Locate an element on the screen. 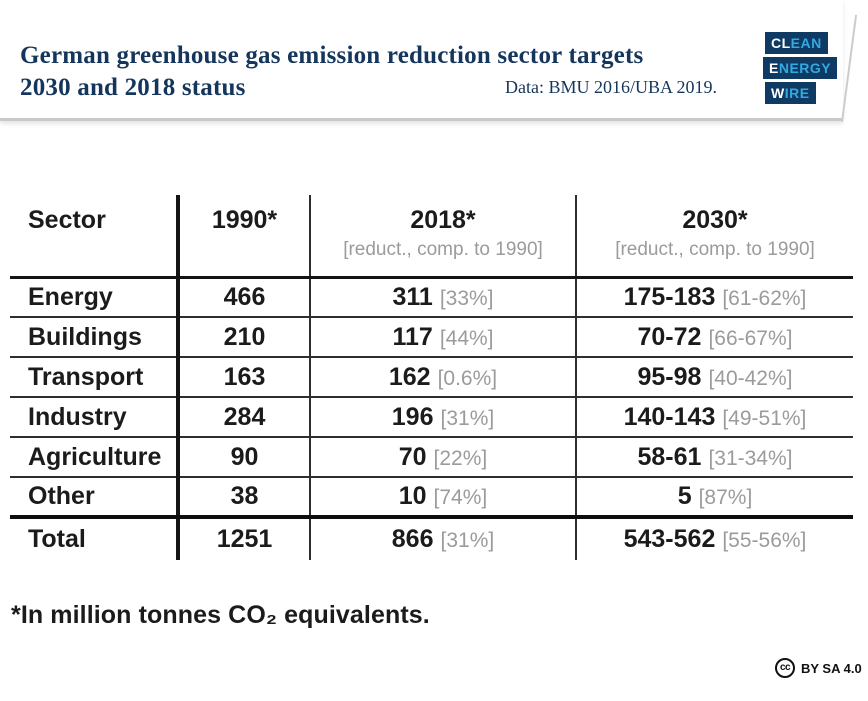 The height and width of the screenshot is (701, 868). sector-label: Agriculture is located at coordinates (95, 457).